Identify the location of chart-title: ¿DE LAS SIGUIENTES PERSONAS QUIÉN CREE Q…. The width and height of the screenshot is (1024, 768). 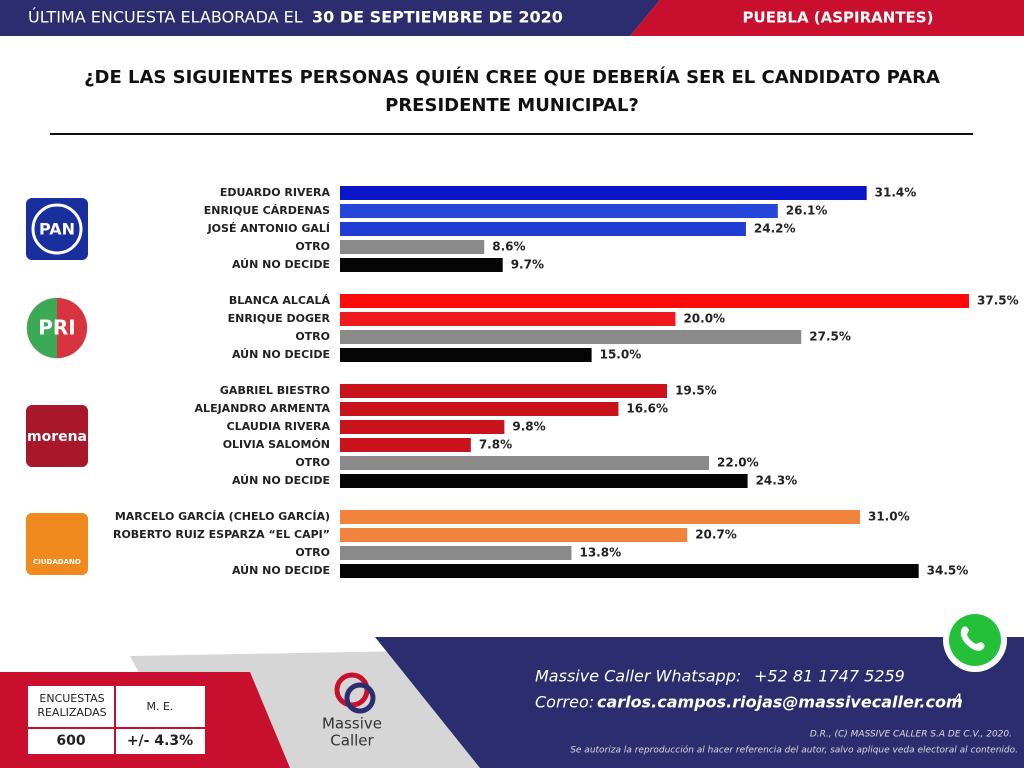
(512, 77).